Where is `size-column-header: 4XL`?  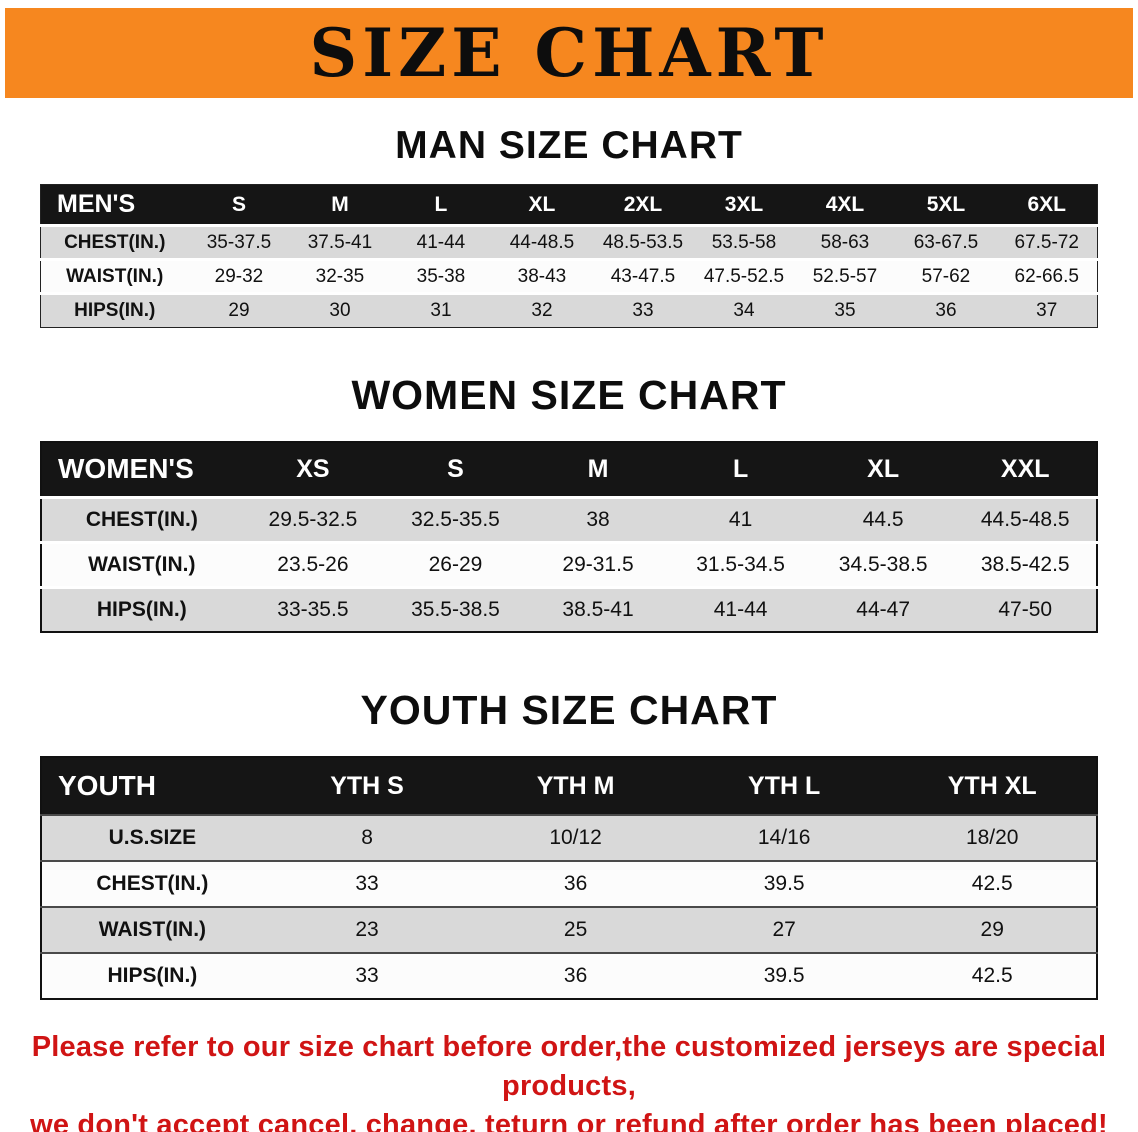 size-column-header: 4XL is located at coordinates (845, 204).